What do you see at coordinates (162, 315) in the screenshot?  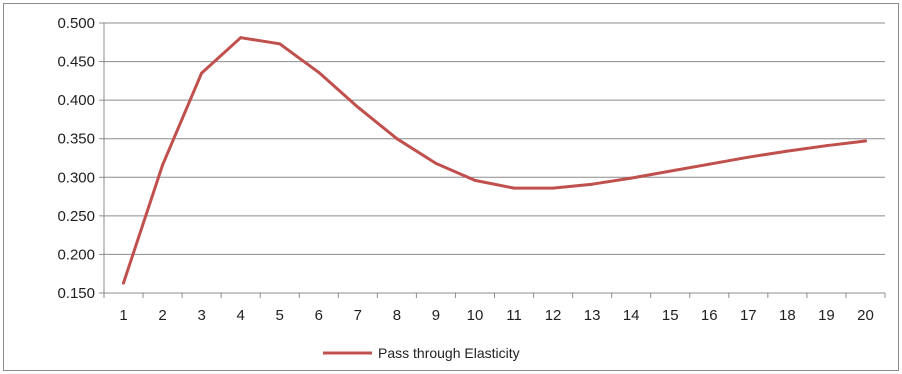 I see `x-tick-label: 2` at bounding box center [162, 315].